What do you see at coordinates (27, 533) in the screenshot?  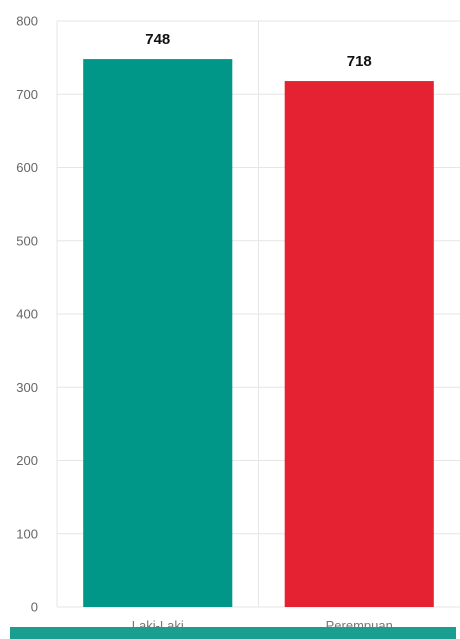 I see `y-tick-label: 100` at bounding box center [27, 533].